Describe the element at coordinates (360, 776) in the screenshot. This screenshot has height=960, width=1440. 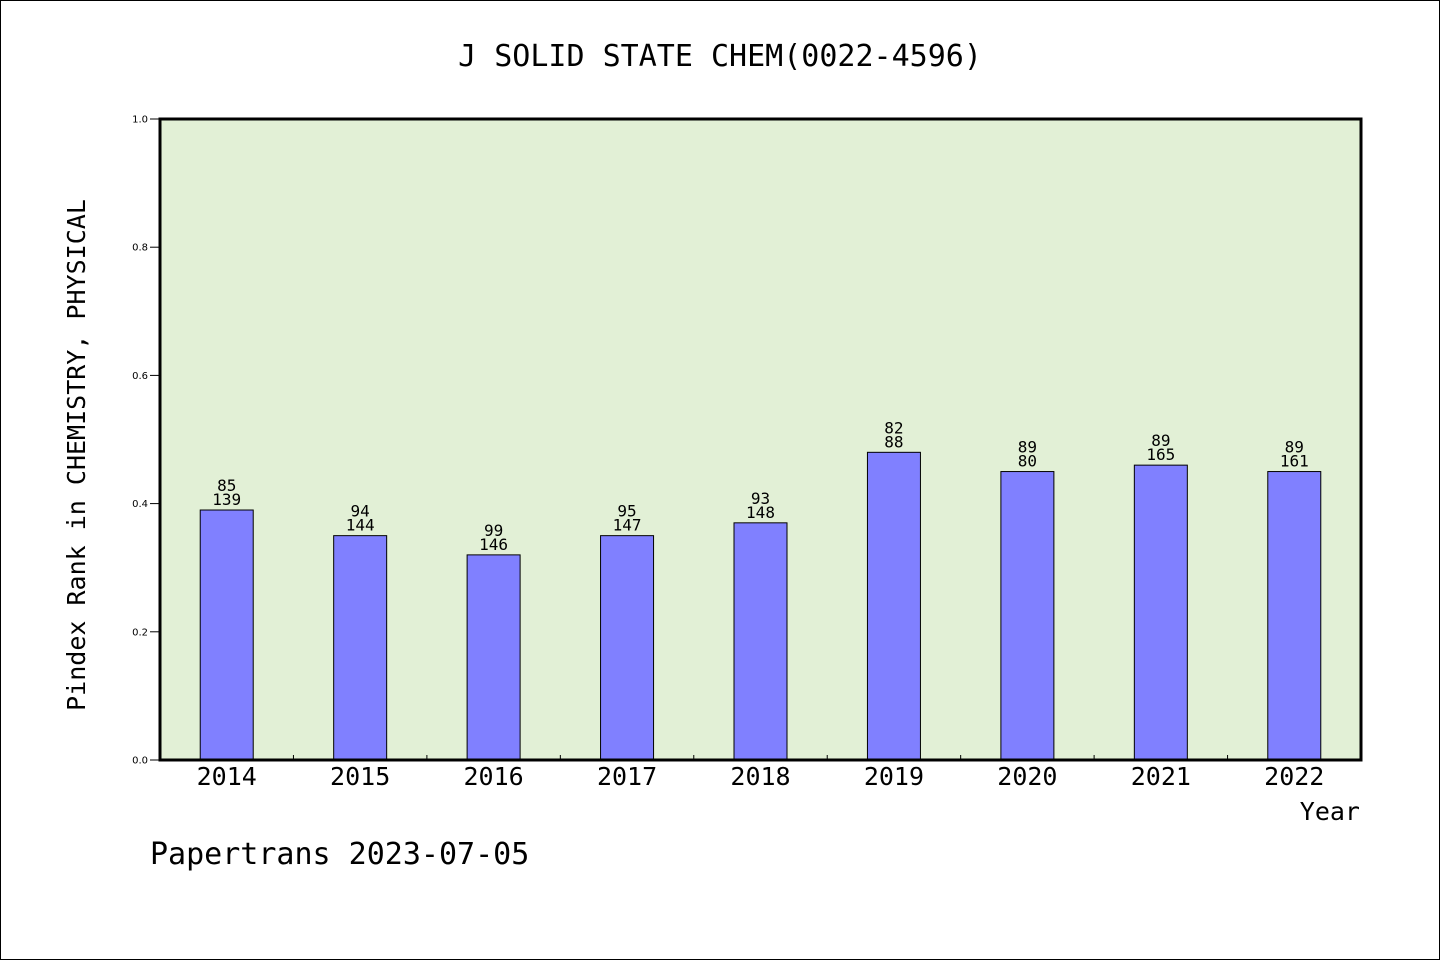
I see `x-tick-label-2015: 2015` at that location.